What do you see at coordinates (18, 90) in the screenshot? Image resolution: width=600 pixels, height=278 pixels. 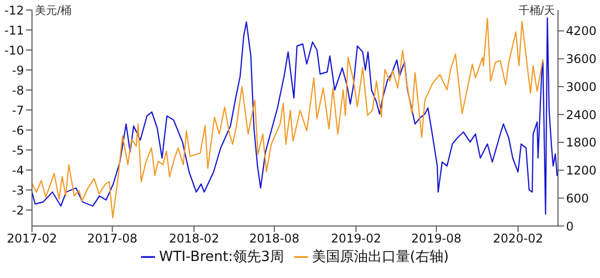 I see `y-tick-label: -8` at bounding box center [18, 90].